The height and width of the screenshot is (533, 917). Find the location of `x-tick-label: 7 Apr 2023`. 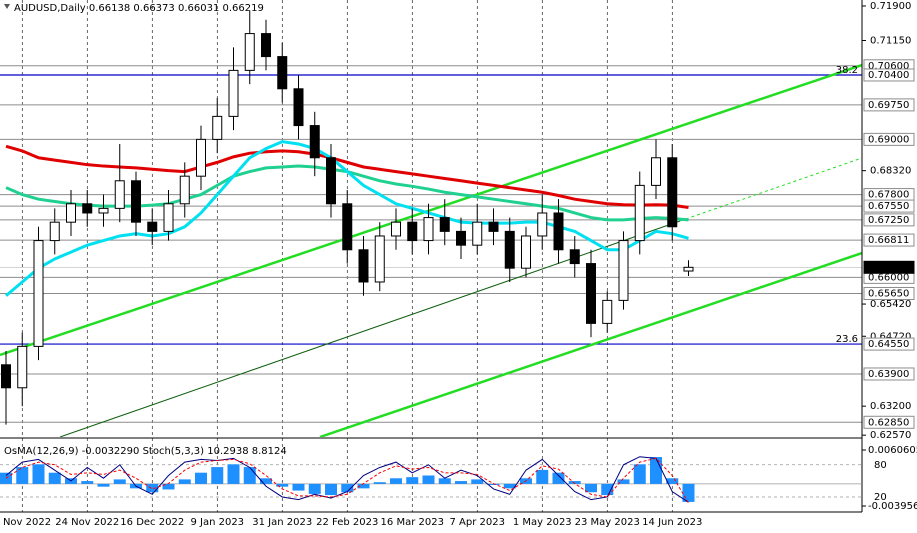

x-tick-label: 7 Apr 2023 is located at coordinates (477, 522).